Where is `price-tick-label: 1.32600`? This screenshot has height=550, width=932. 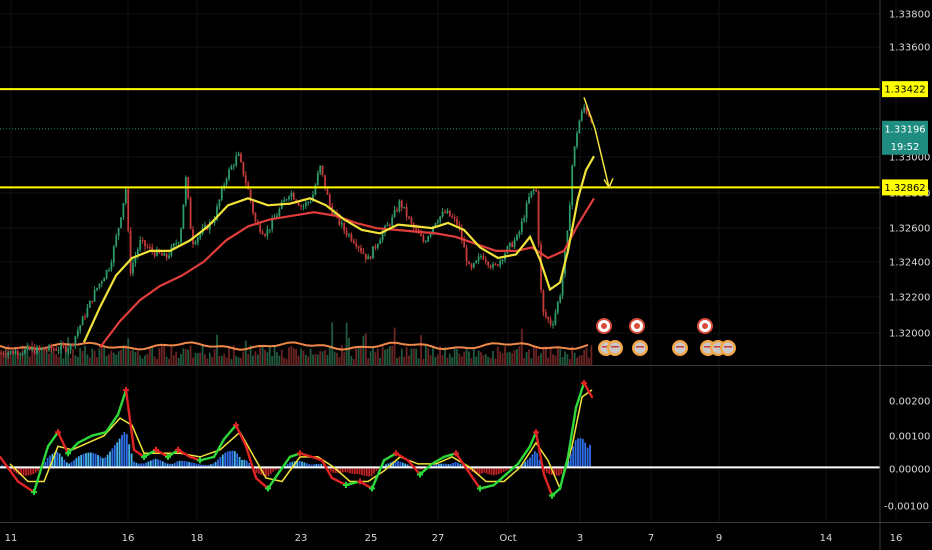
price-tick-label: 1.32600 is located at coordinates (909, 229).